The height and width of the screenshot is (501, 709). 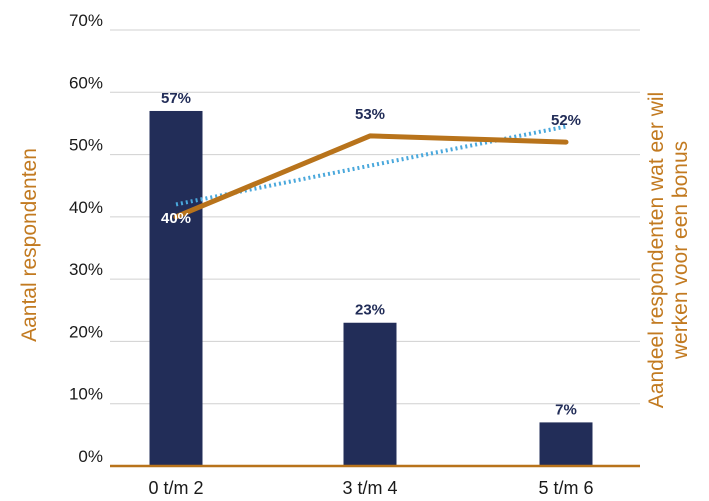 What do you see at coordinates (86, 331) in the screenshot?
I see `y-tick-label: 20%` at bounding box center [86, 331].